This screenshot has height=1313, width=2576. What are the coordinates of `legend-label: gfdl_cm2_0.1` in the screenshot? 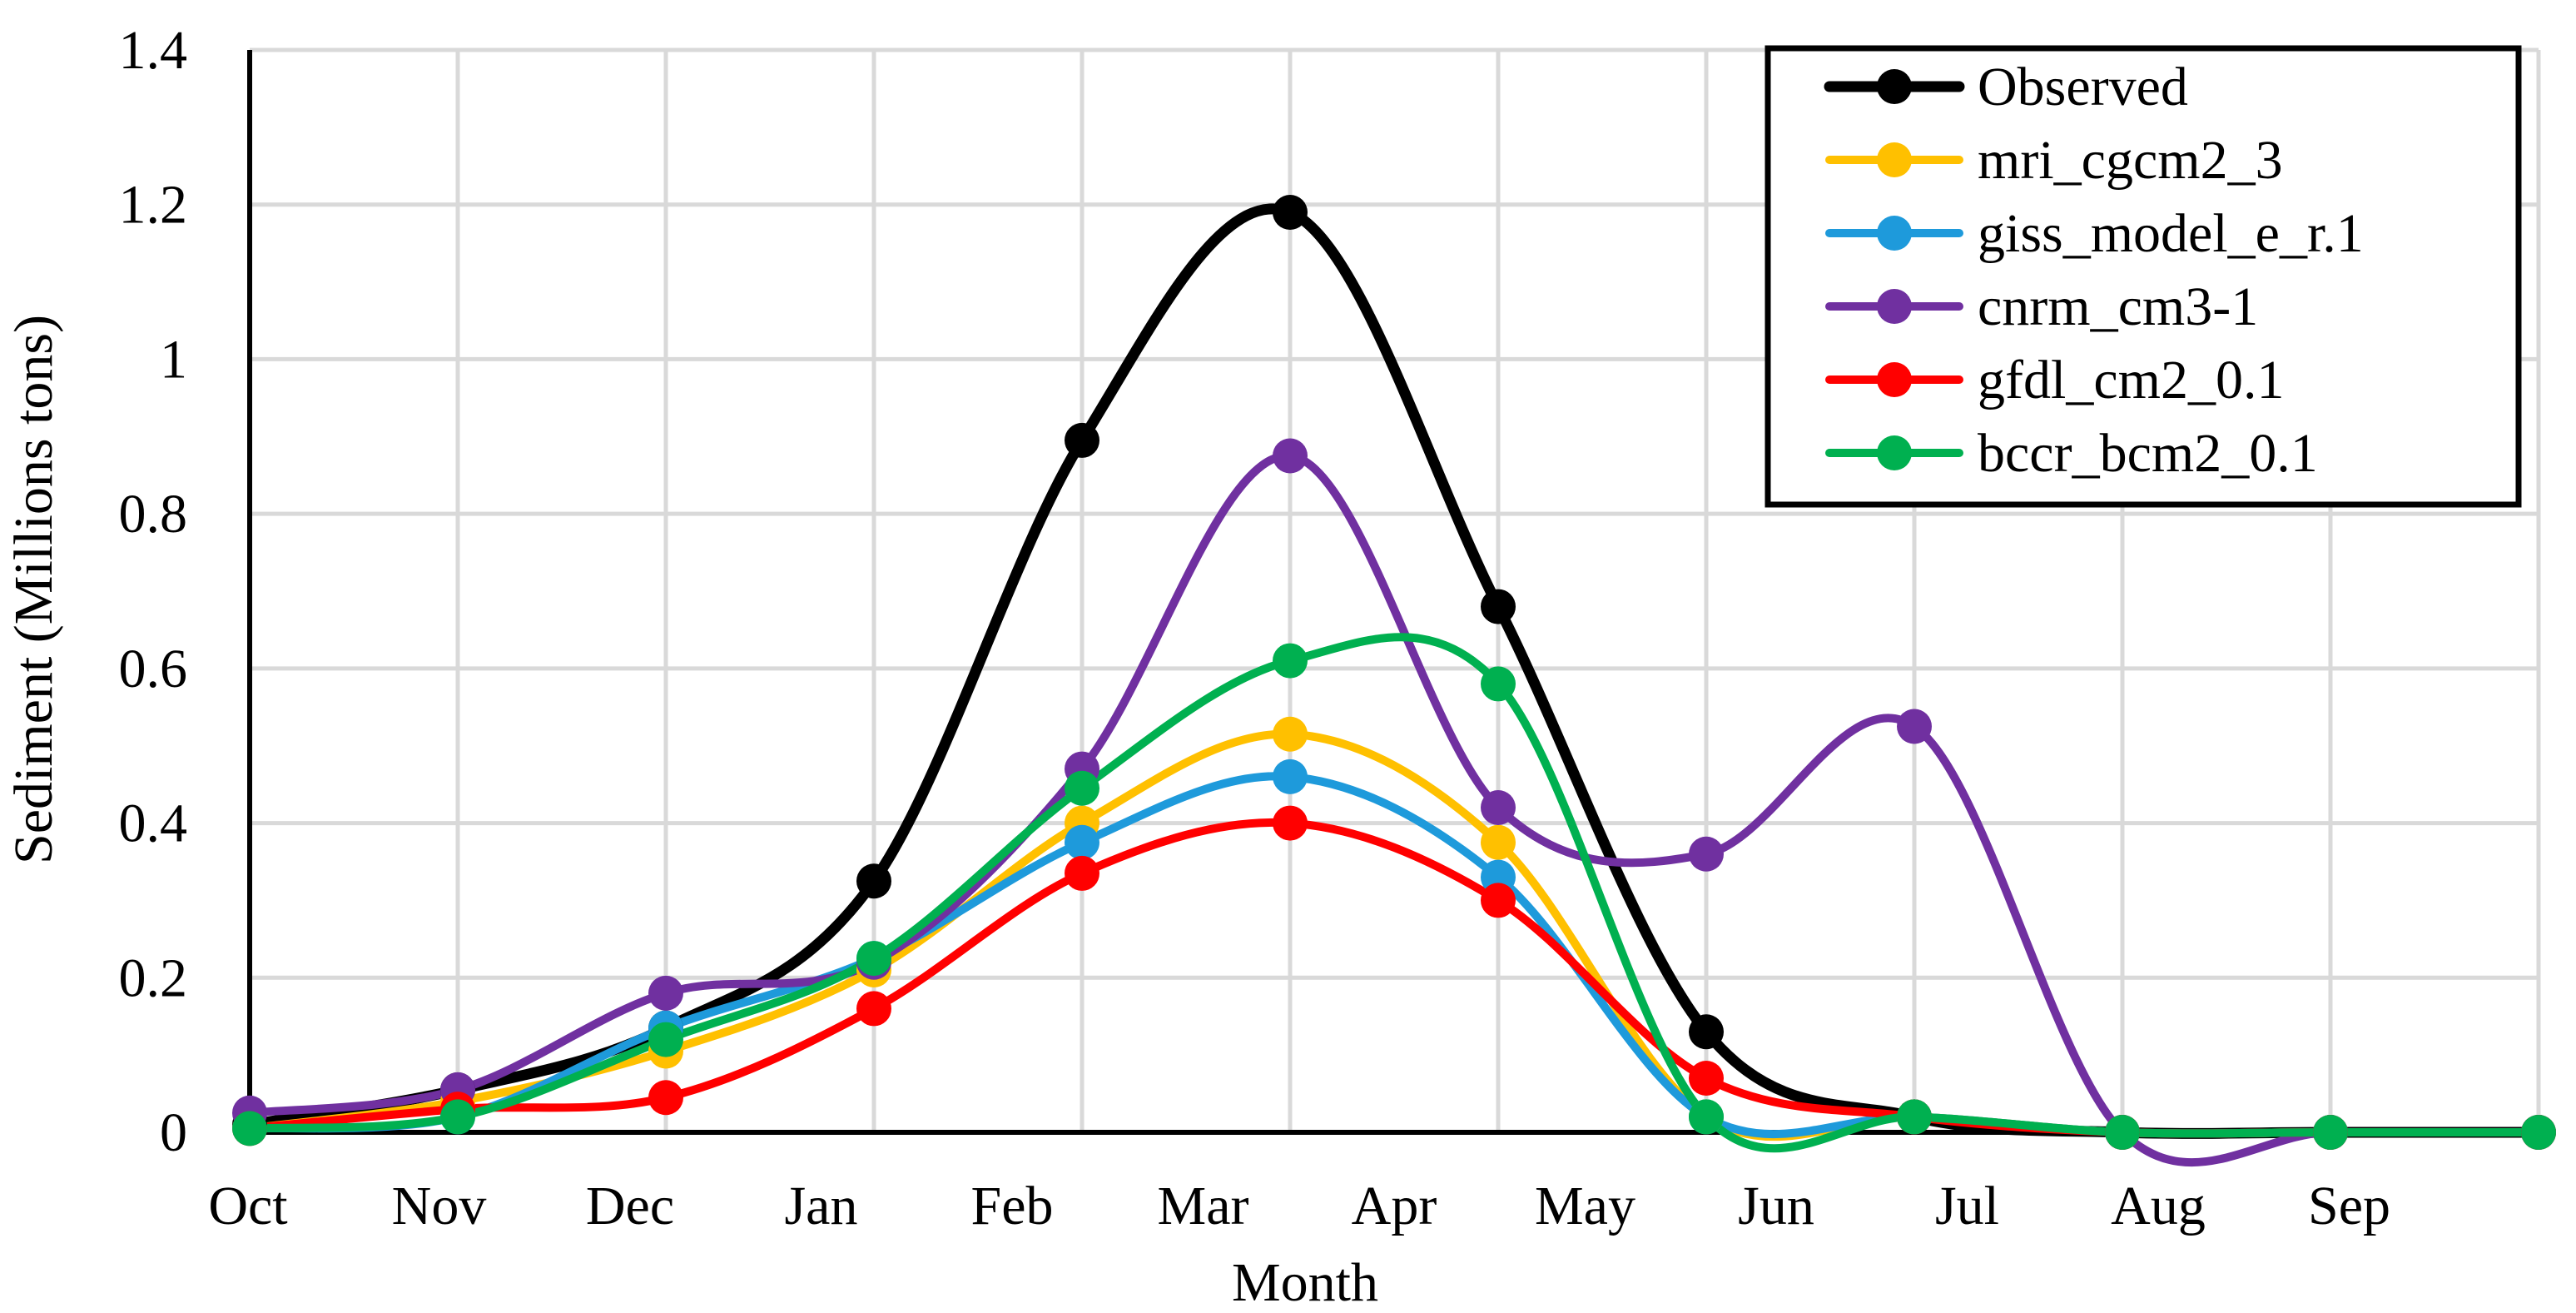 It's located at (2131, 380).